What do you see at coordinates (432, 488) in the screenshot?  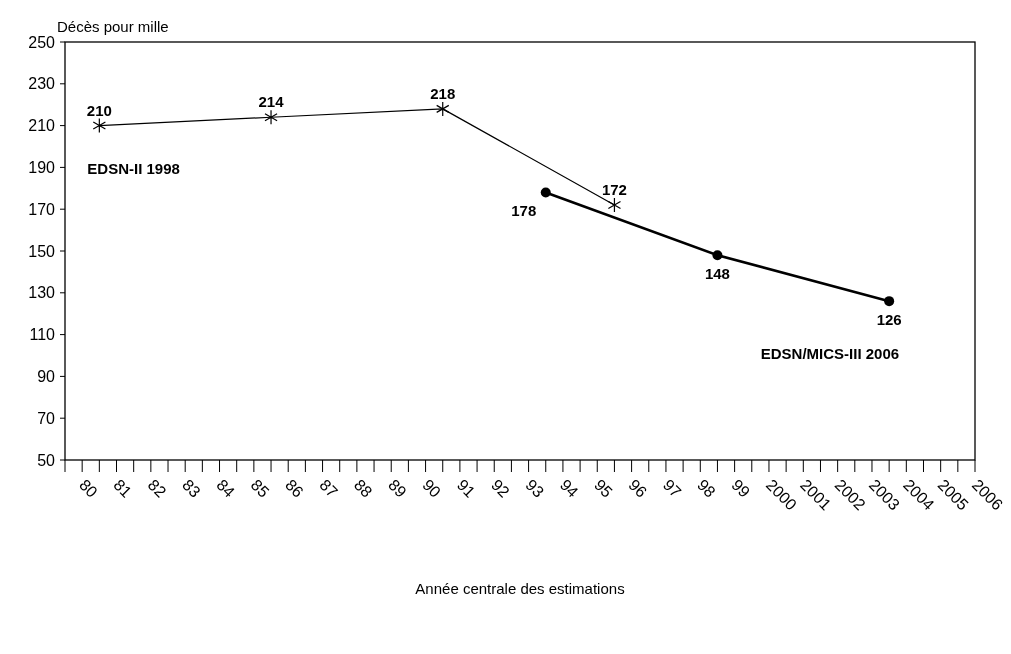 I see `x-tick-label: 90` at bounding box center [432, 488].